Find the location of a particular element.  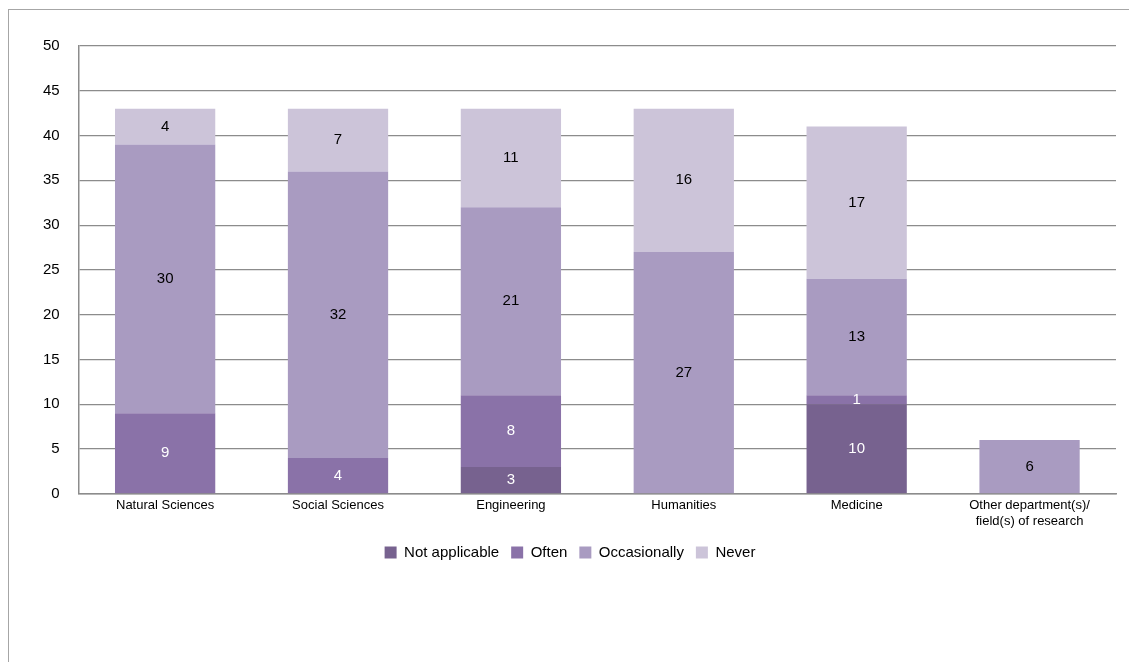

data-label: 21 is located at coordinates (511, 300).